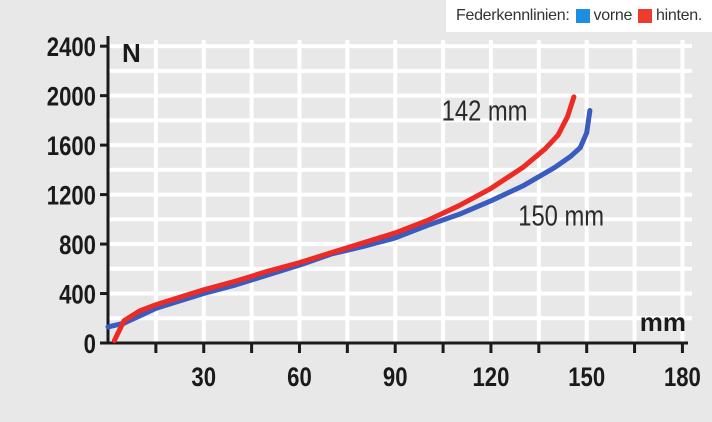 The image size is (712, 422). Describe the element at coordinates (485, 110) in the screenshot. I see `annotation-label: 142 mm` at that location.